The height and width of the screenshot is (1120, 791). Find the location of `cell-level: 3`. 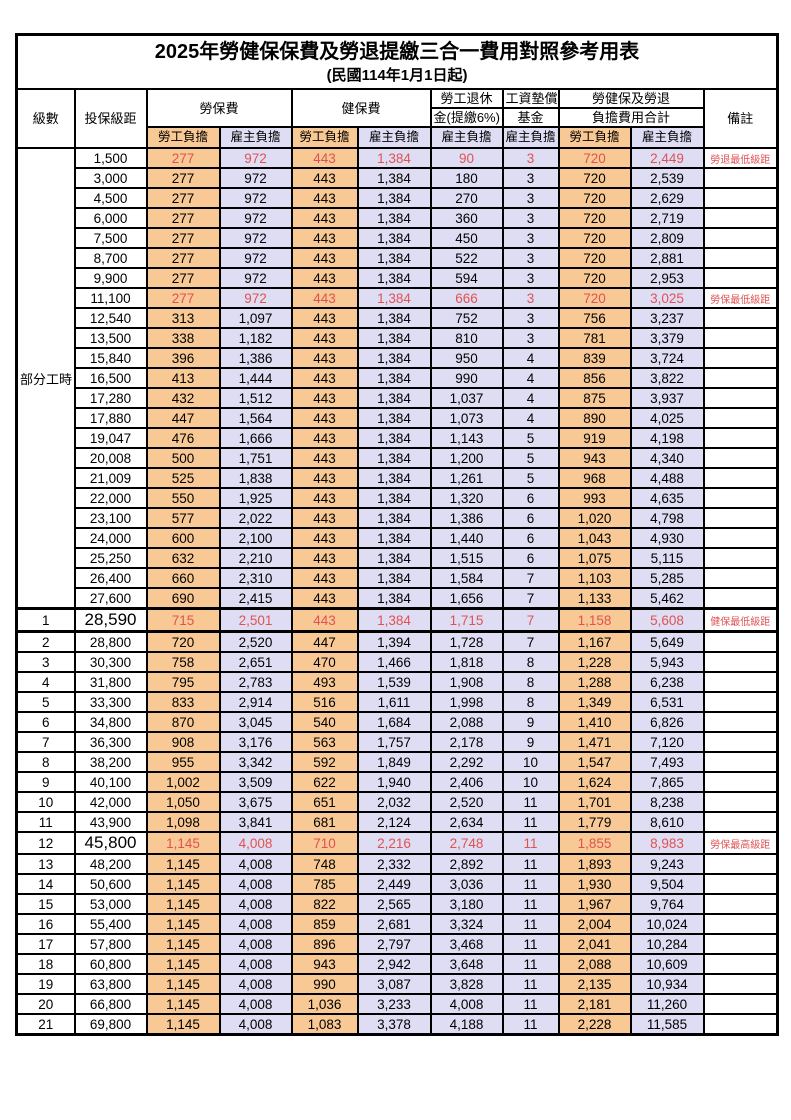

cell-level: 3 is located at coordinates (45, 662).